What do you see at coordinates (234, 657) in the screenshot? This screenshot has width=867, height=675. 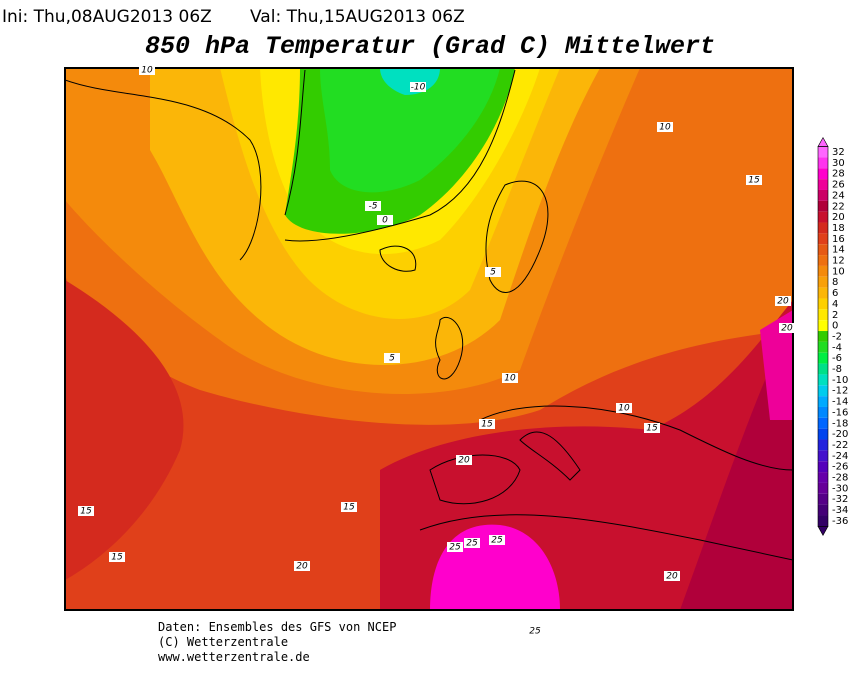 I see `footer-line: www.wetterzentrale.de` at bounding box center [234, 657].